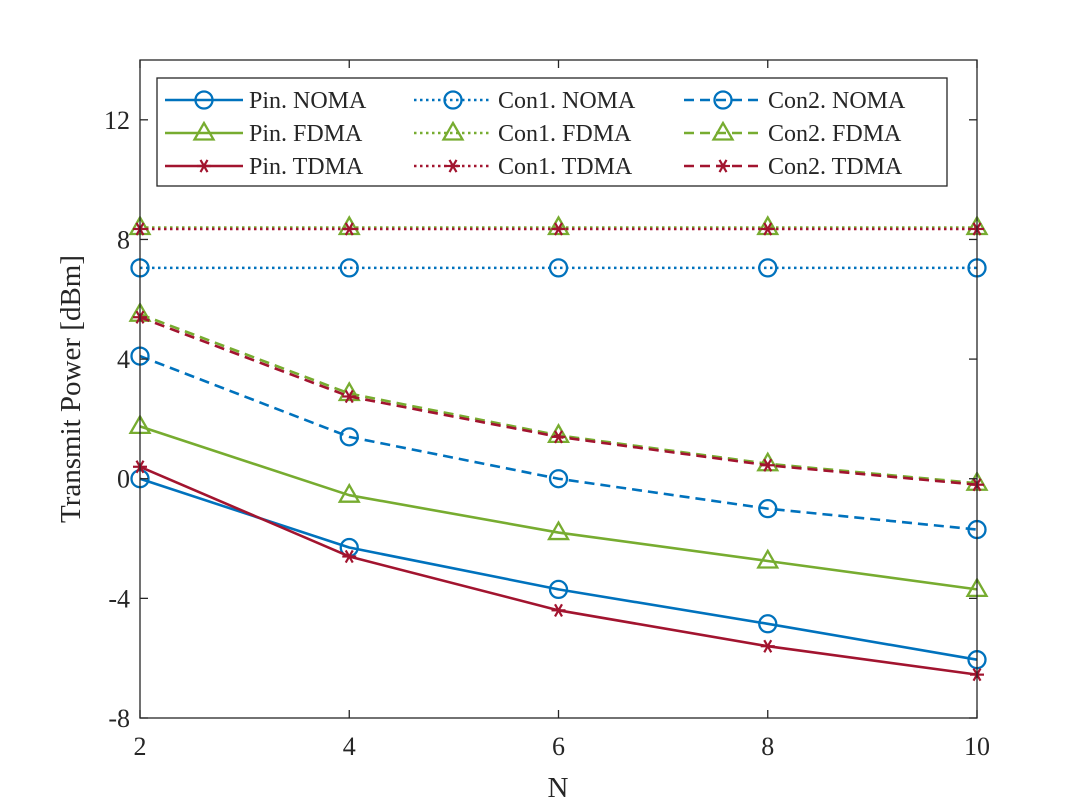 This screenshot has width=1080, height=810. What do you see at coordinates (837, 101) in the screenshot?
I see `legend-label: Con2. NOMA` at bounding box center [837, 101].